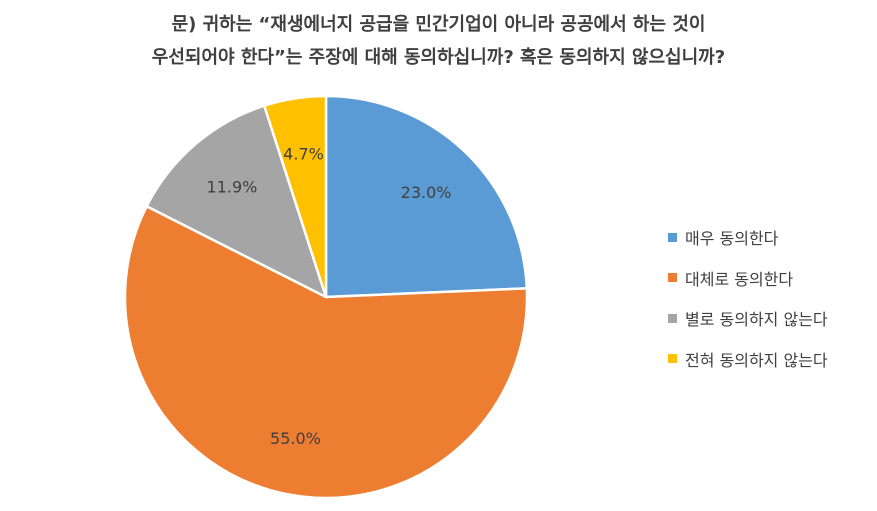 Image resolution: width=877 pixels, height=511 pixels. I want to click on data-label-somewhat-disagree: 11.9%, so click(232, 187).